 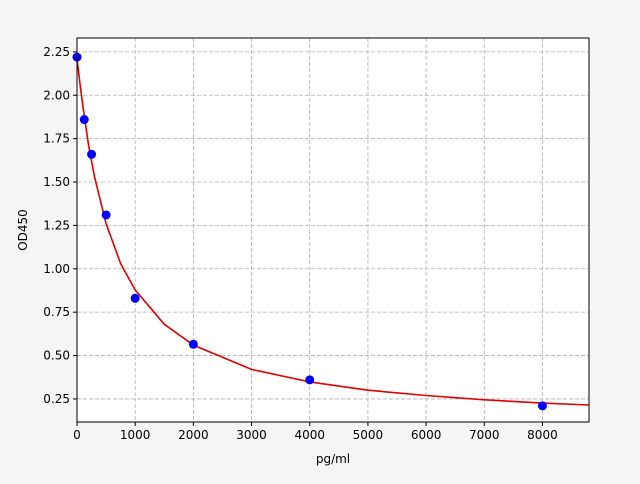 What do you see at coordinates (426, 435) in the screenshot?
I see `x-tick-label: 6000` at bounding box center [426, 435].